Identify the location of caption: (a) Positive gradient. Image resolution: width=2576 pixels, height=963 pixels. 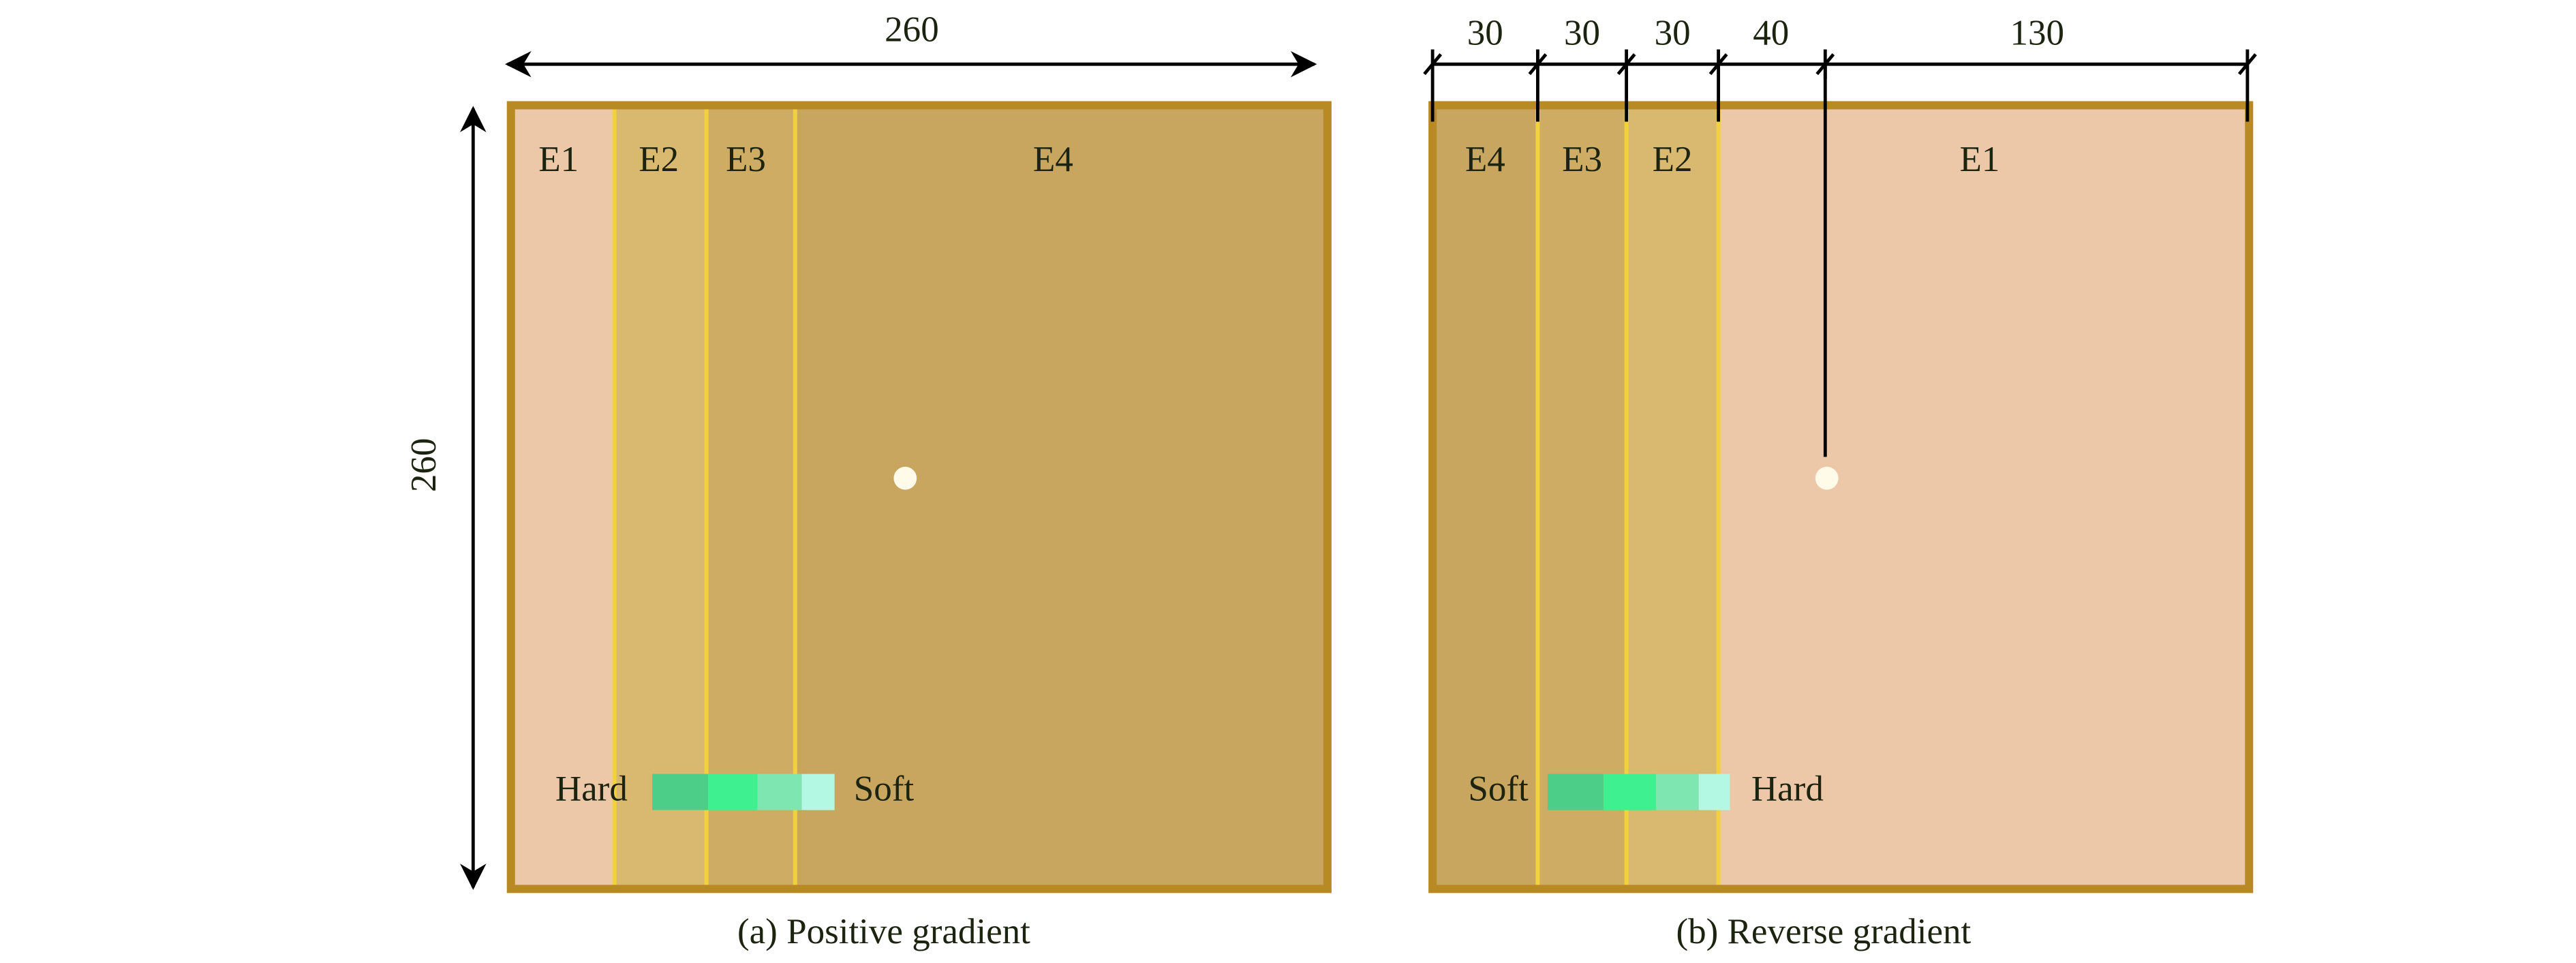
(884, 931).